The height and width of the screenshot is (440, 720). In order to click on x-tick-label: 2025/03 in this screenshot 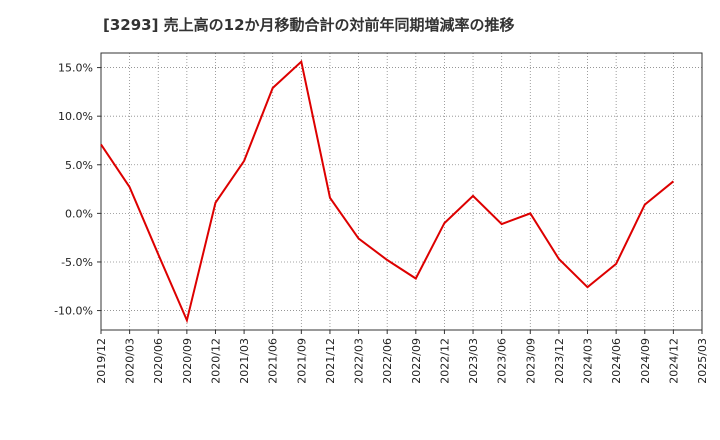, I will do `click(702, 361)`.